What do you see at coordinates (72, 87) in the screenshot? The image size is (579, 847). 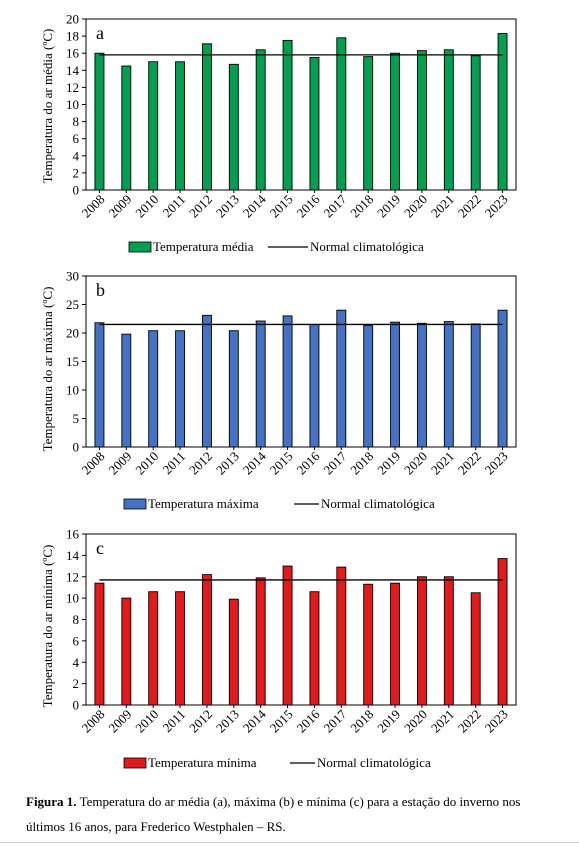 I see `y-tick-label: 12` at bounding box center [72, 87].